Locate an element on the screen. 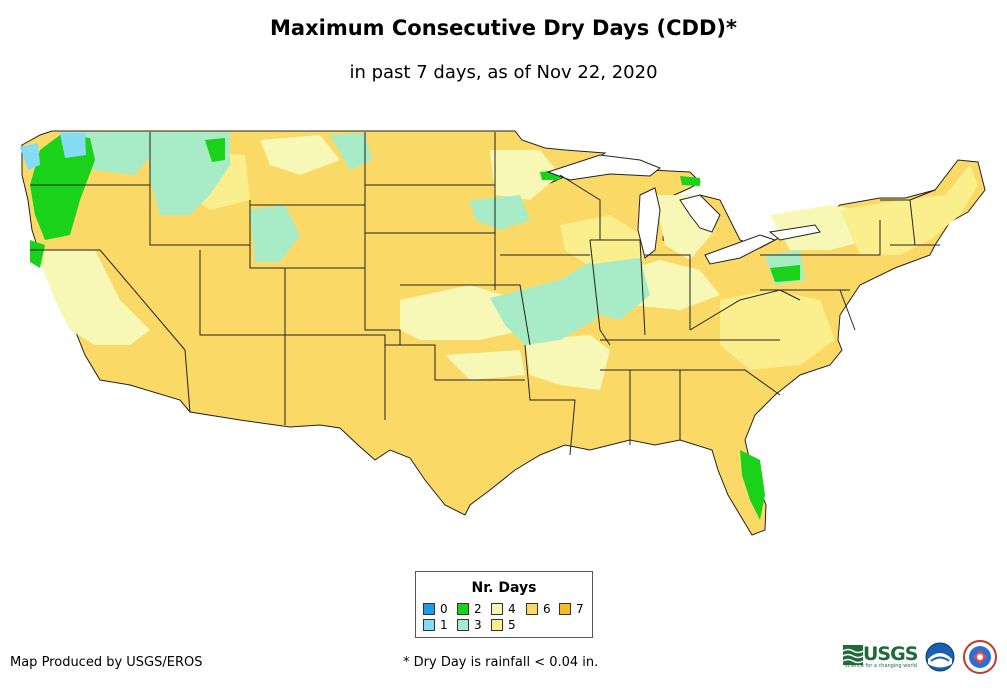 This screenshot has width=1007, height=691. map-subtitle: in past 7 days, as of Nov 22, 2020 is located at coordinates (503, 72).